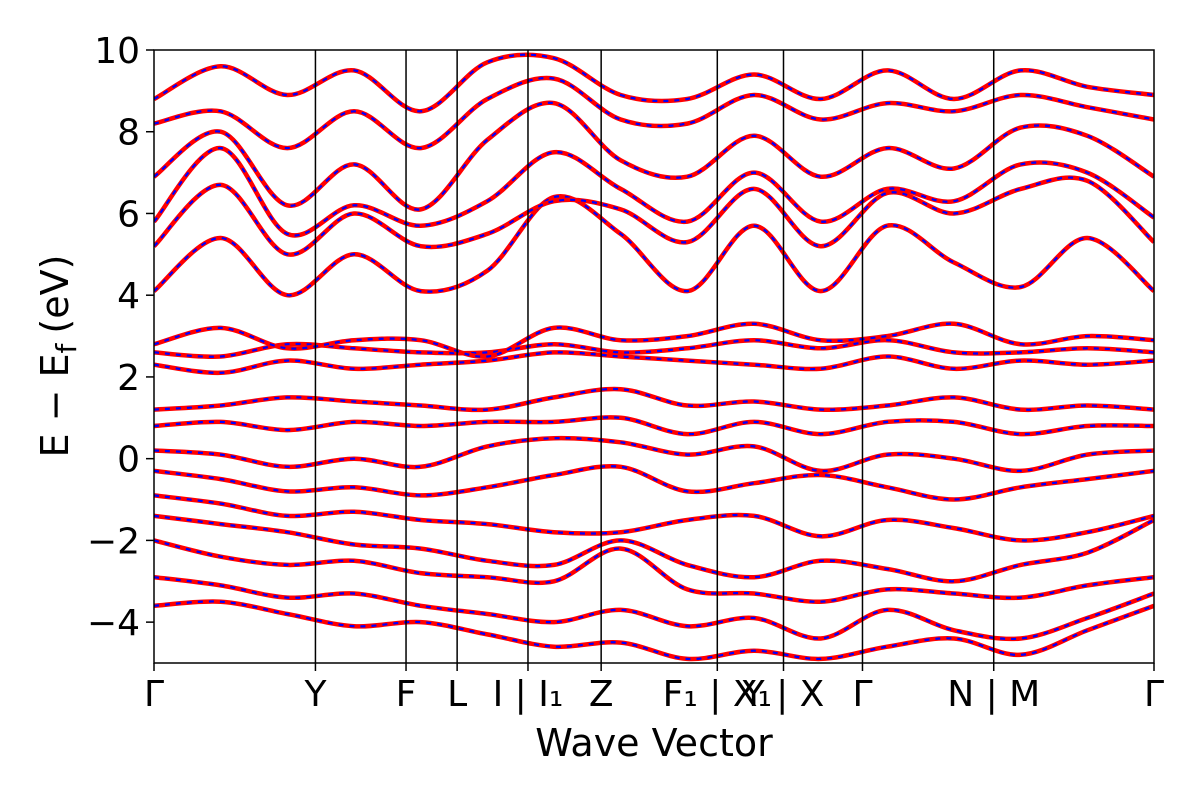  I want to click on y-tick-label: −2, so click(113, 541).